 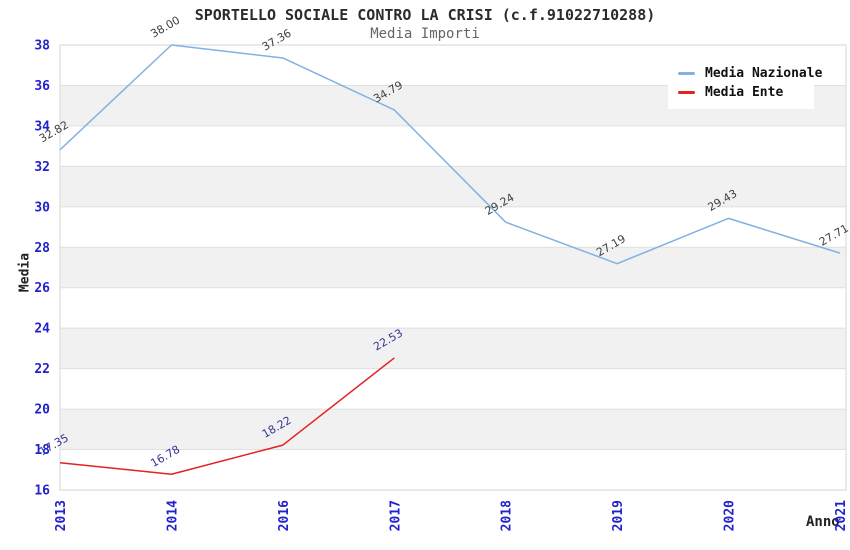 I want to click on y-tick-label: 26, so click(x=42, y=288).